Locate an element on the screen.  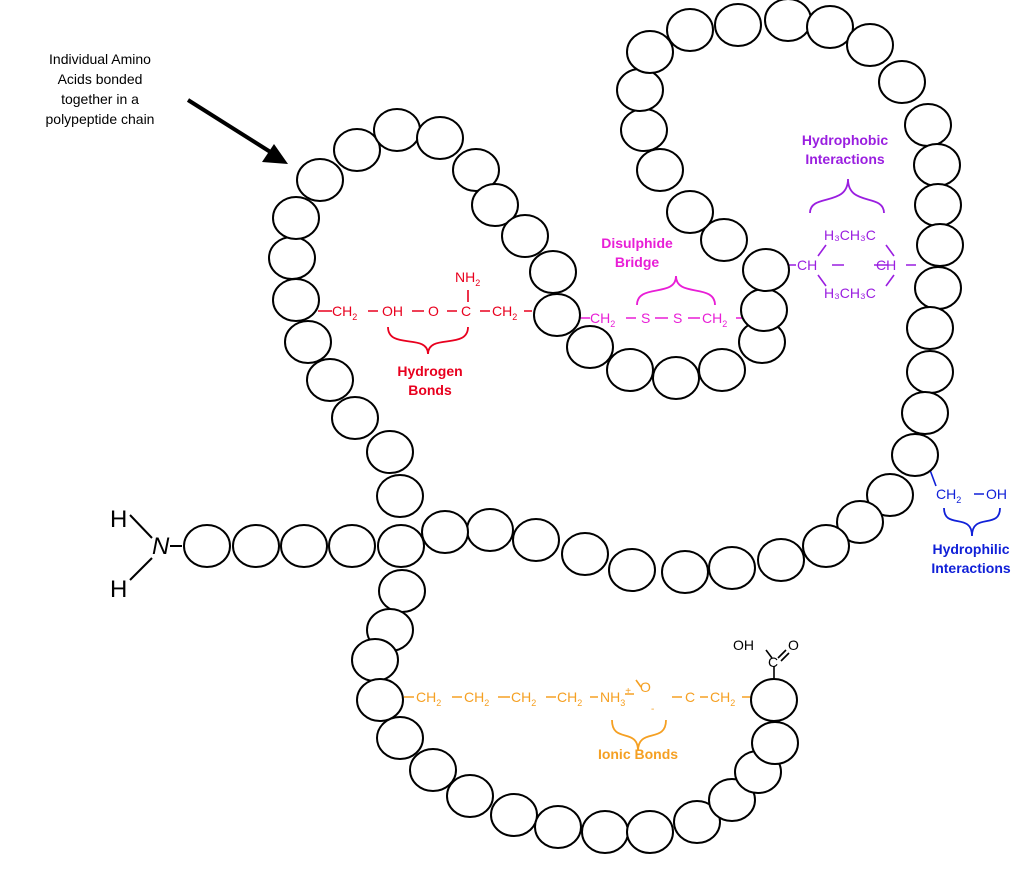
hb-ch2-left: CH2 is located at coordinates (344, 312).